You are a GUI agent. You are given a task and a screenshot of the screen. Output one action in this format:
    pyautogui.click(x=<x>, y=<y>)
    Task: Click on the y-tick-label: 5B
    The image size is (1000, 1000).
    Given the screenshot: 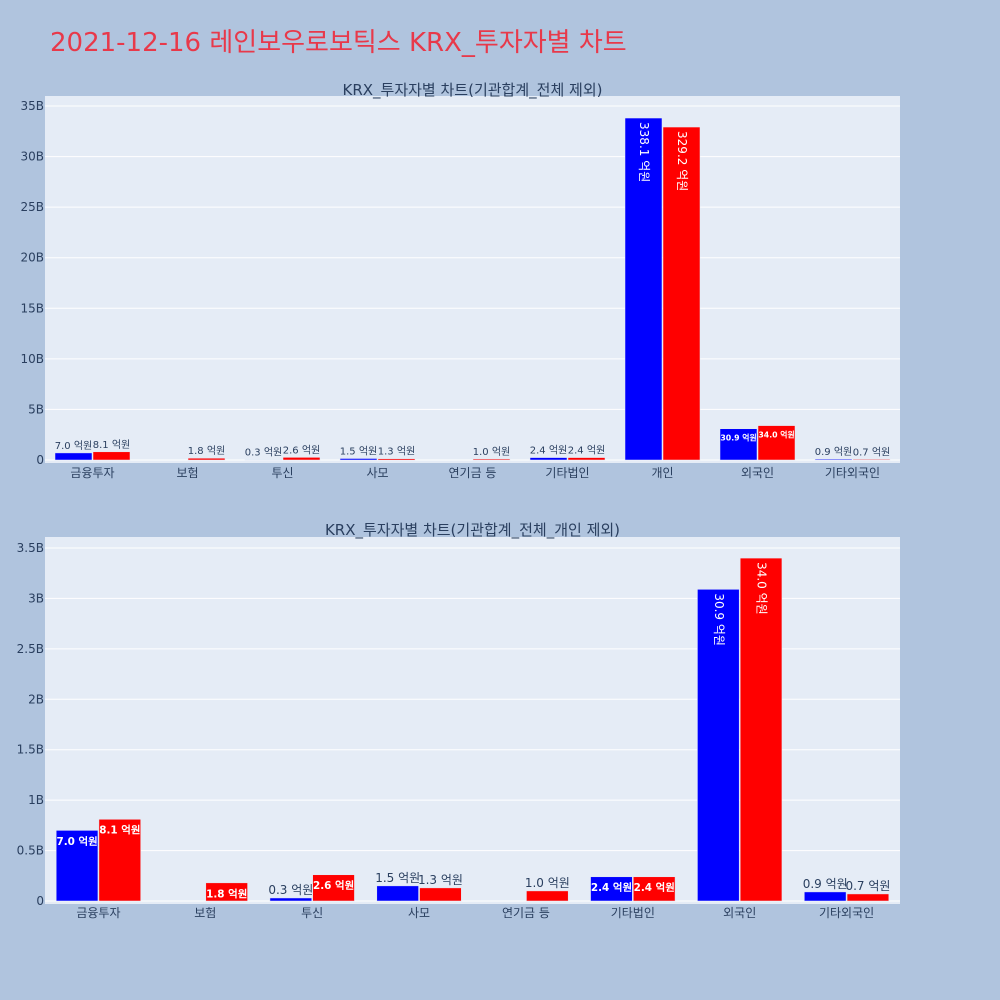 What is the action you would take?
    pyautogui.click(x=36, y=409)
    